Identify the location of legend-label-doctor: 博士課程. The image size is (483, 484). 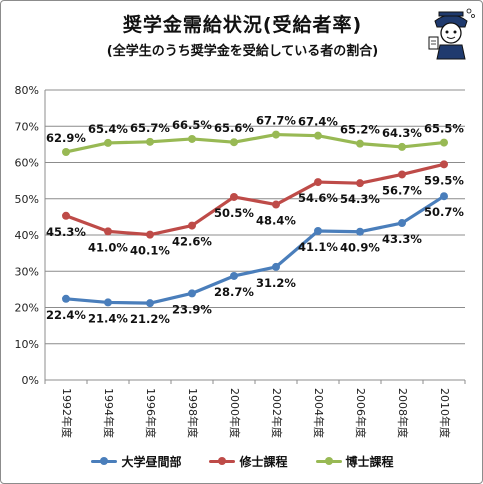
(369, 461).